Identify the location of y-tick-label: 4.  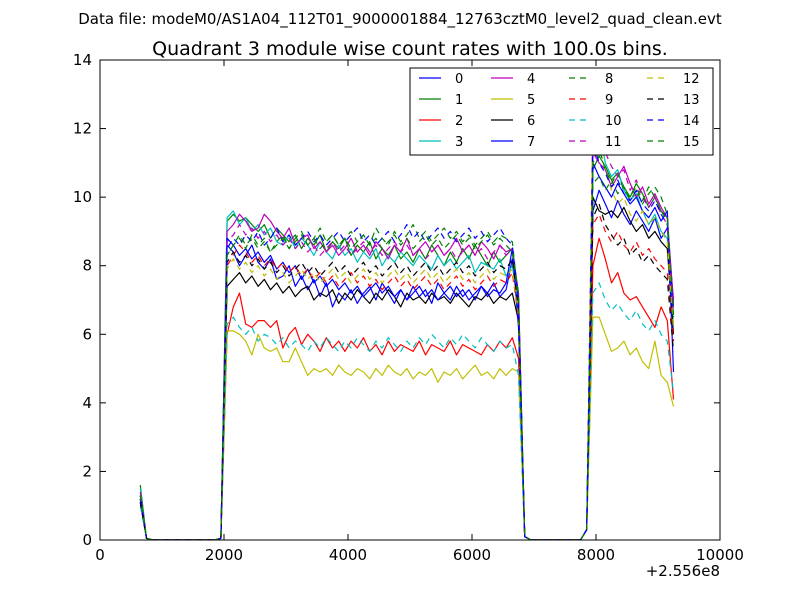
(87, 403).